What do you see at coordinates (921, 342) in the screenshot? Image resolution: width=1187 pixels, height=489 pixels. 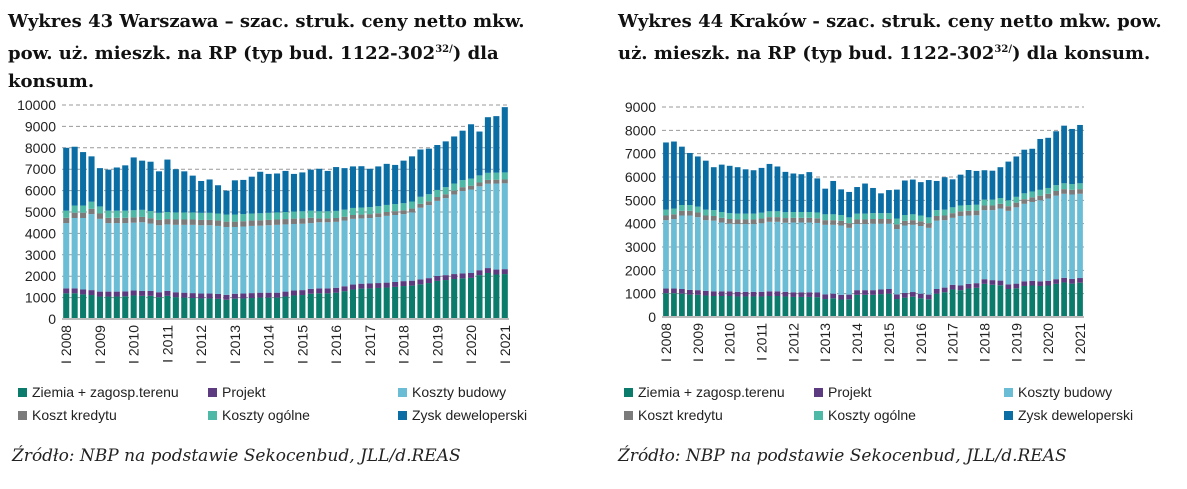 I see `x-tick-label: I 2016` at bounding box center [921, 342].